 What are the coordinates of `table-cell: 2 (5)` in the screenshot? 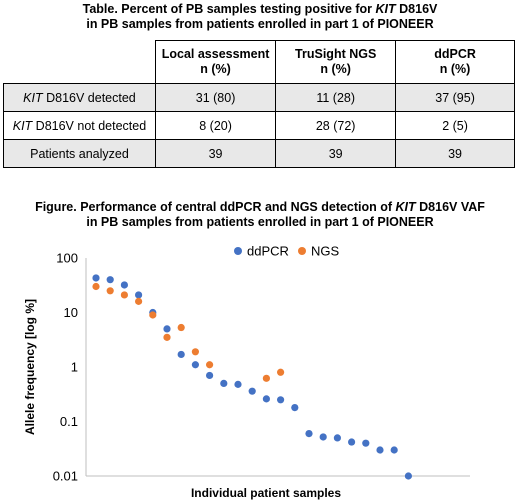 It's located at (455, 125).